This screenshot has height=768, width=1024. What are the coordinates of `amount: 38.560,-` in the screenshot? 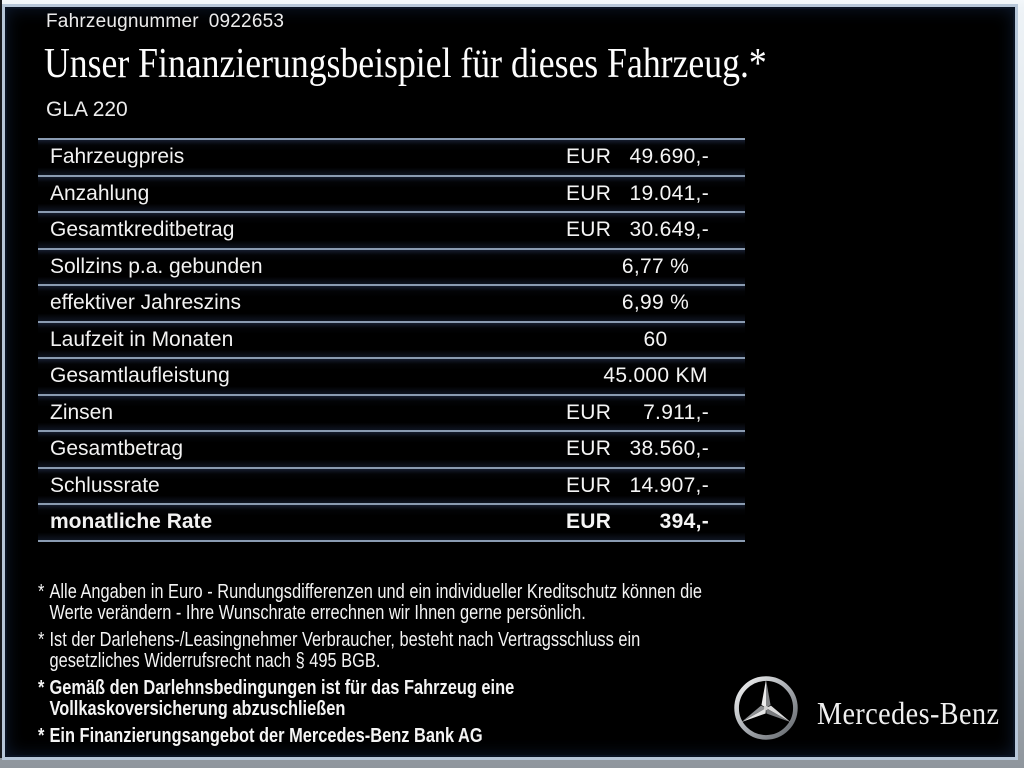 It's located at (669, 449).